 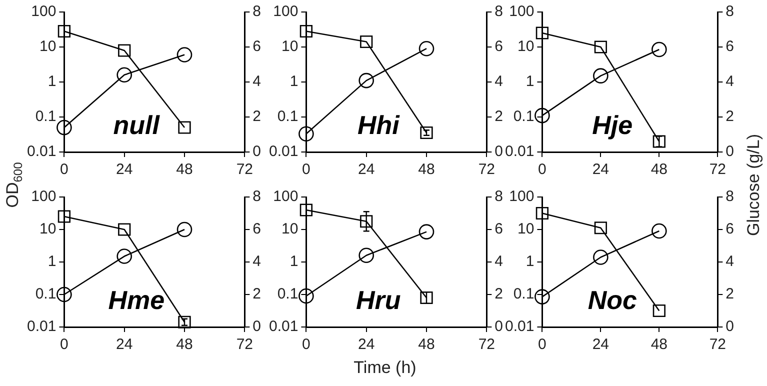 What do you see at coordinates (378, 300) in the screenshot?
I see `annotation: Hru` at bounding box center [378, 300].